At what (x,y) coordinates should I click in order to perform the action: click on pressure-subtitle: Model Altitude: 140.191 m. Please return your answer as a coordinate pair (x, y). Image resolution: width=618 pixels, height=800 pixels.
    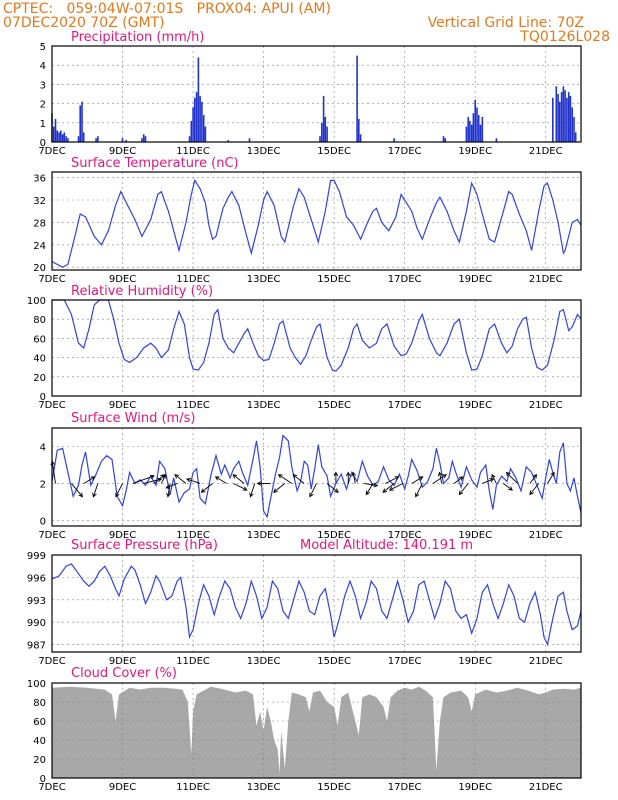
    Looking at the image, I should click on (387, 545).